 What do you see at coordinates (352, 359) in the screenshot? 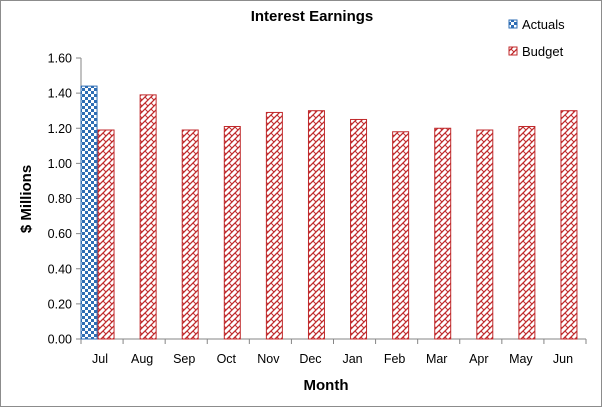
I see `x-tick-label: Jan` at bounding box center [352, 359].